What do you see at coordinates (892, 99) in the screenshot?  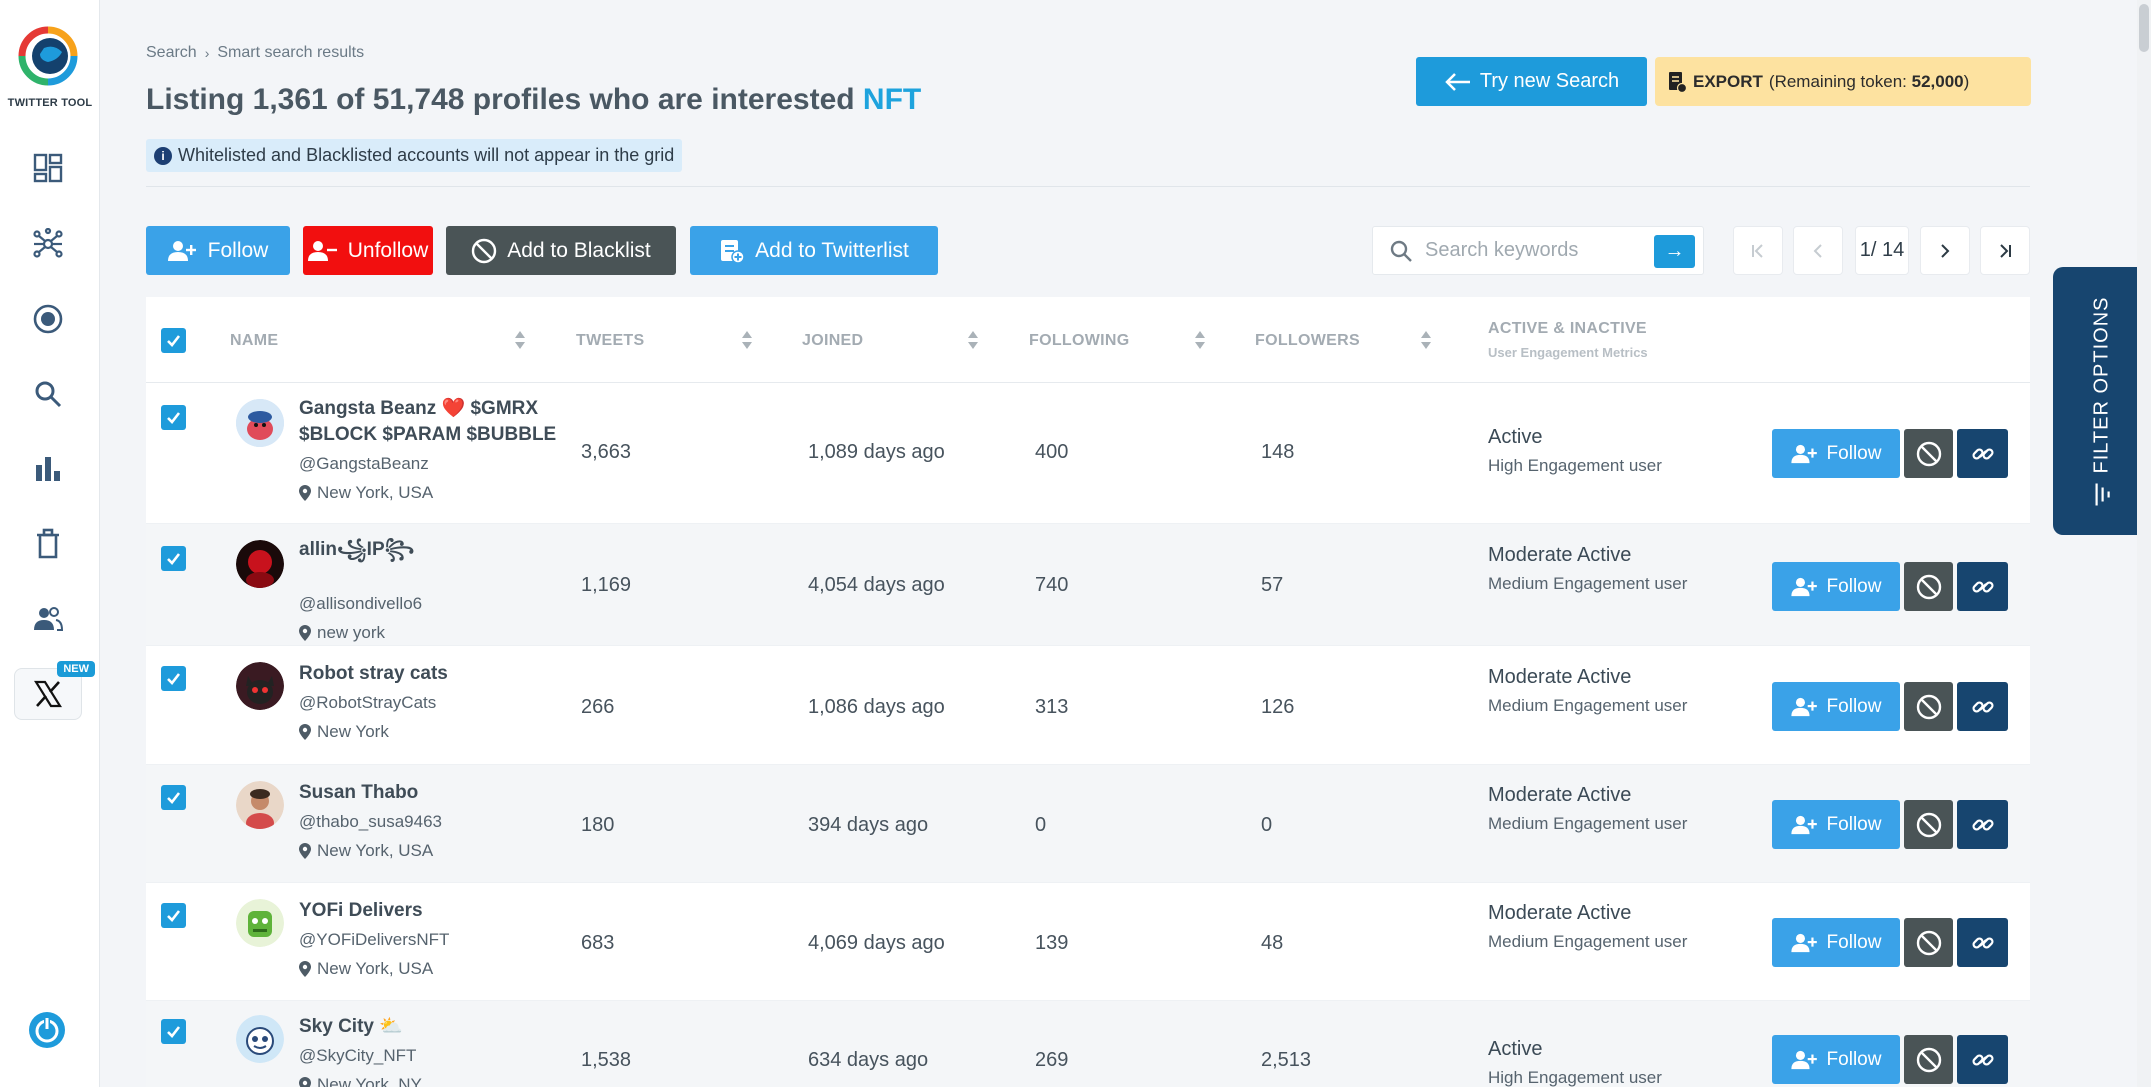 I see `page-title-keyword: NFT` at bounding box center [892, 99].